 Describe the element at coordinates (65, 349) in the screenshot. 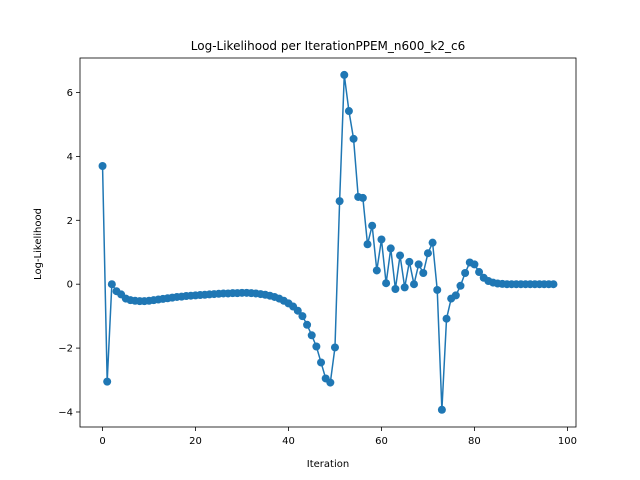

I see `y-tick-label: −2` at that location.